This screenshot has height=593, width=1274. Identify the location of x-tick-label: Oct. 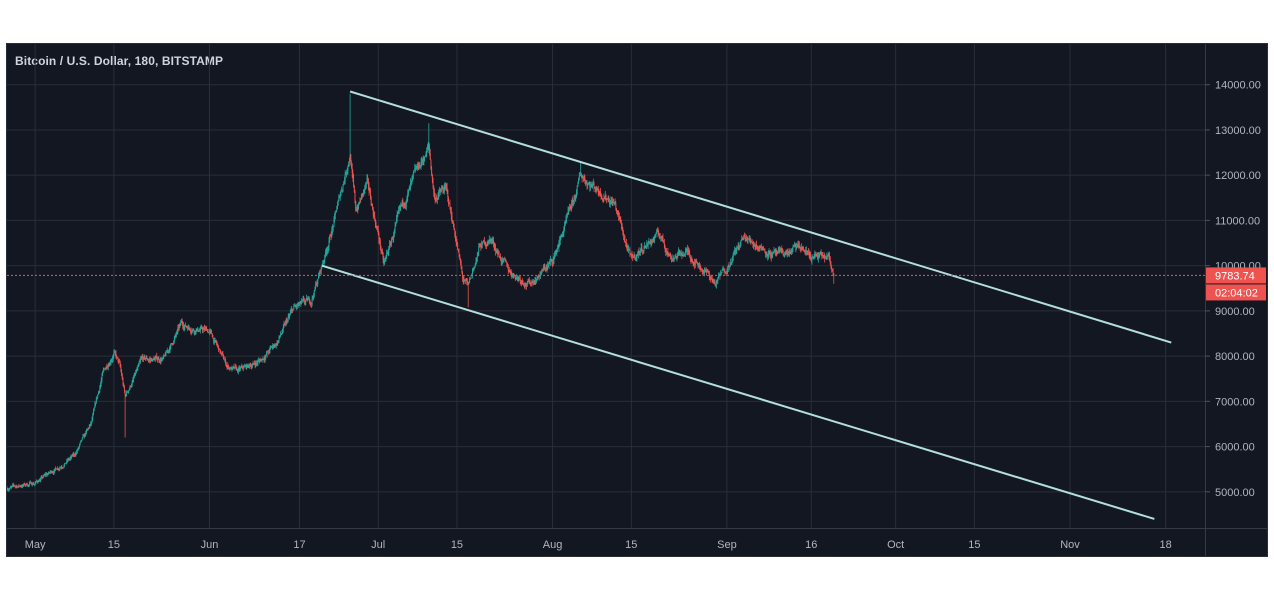
(895, 545).